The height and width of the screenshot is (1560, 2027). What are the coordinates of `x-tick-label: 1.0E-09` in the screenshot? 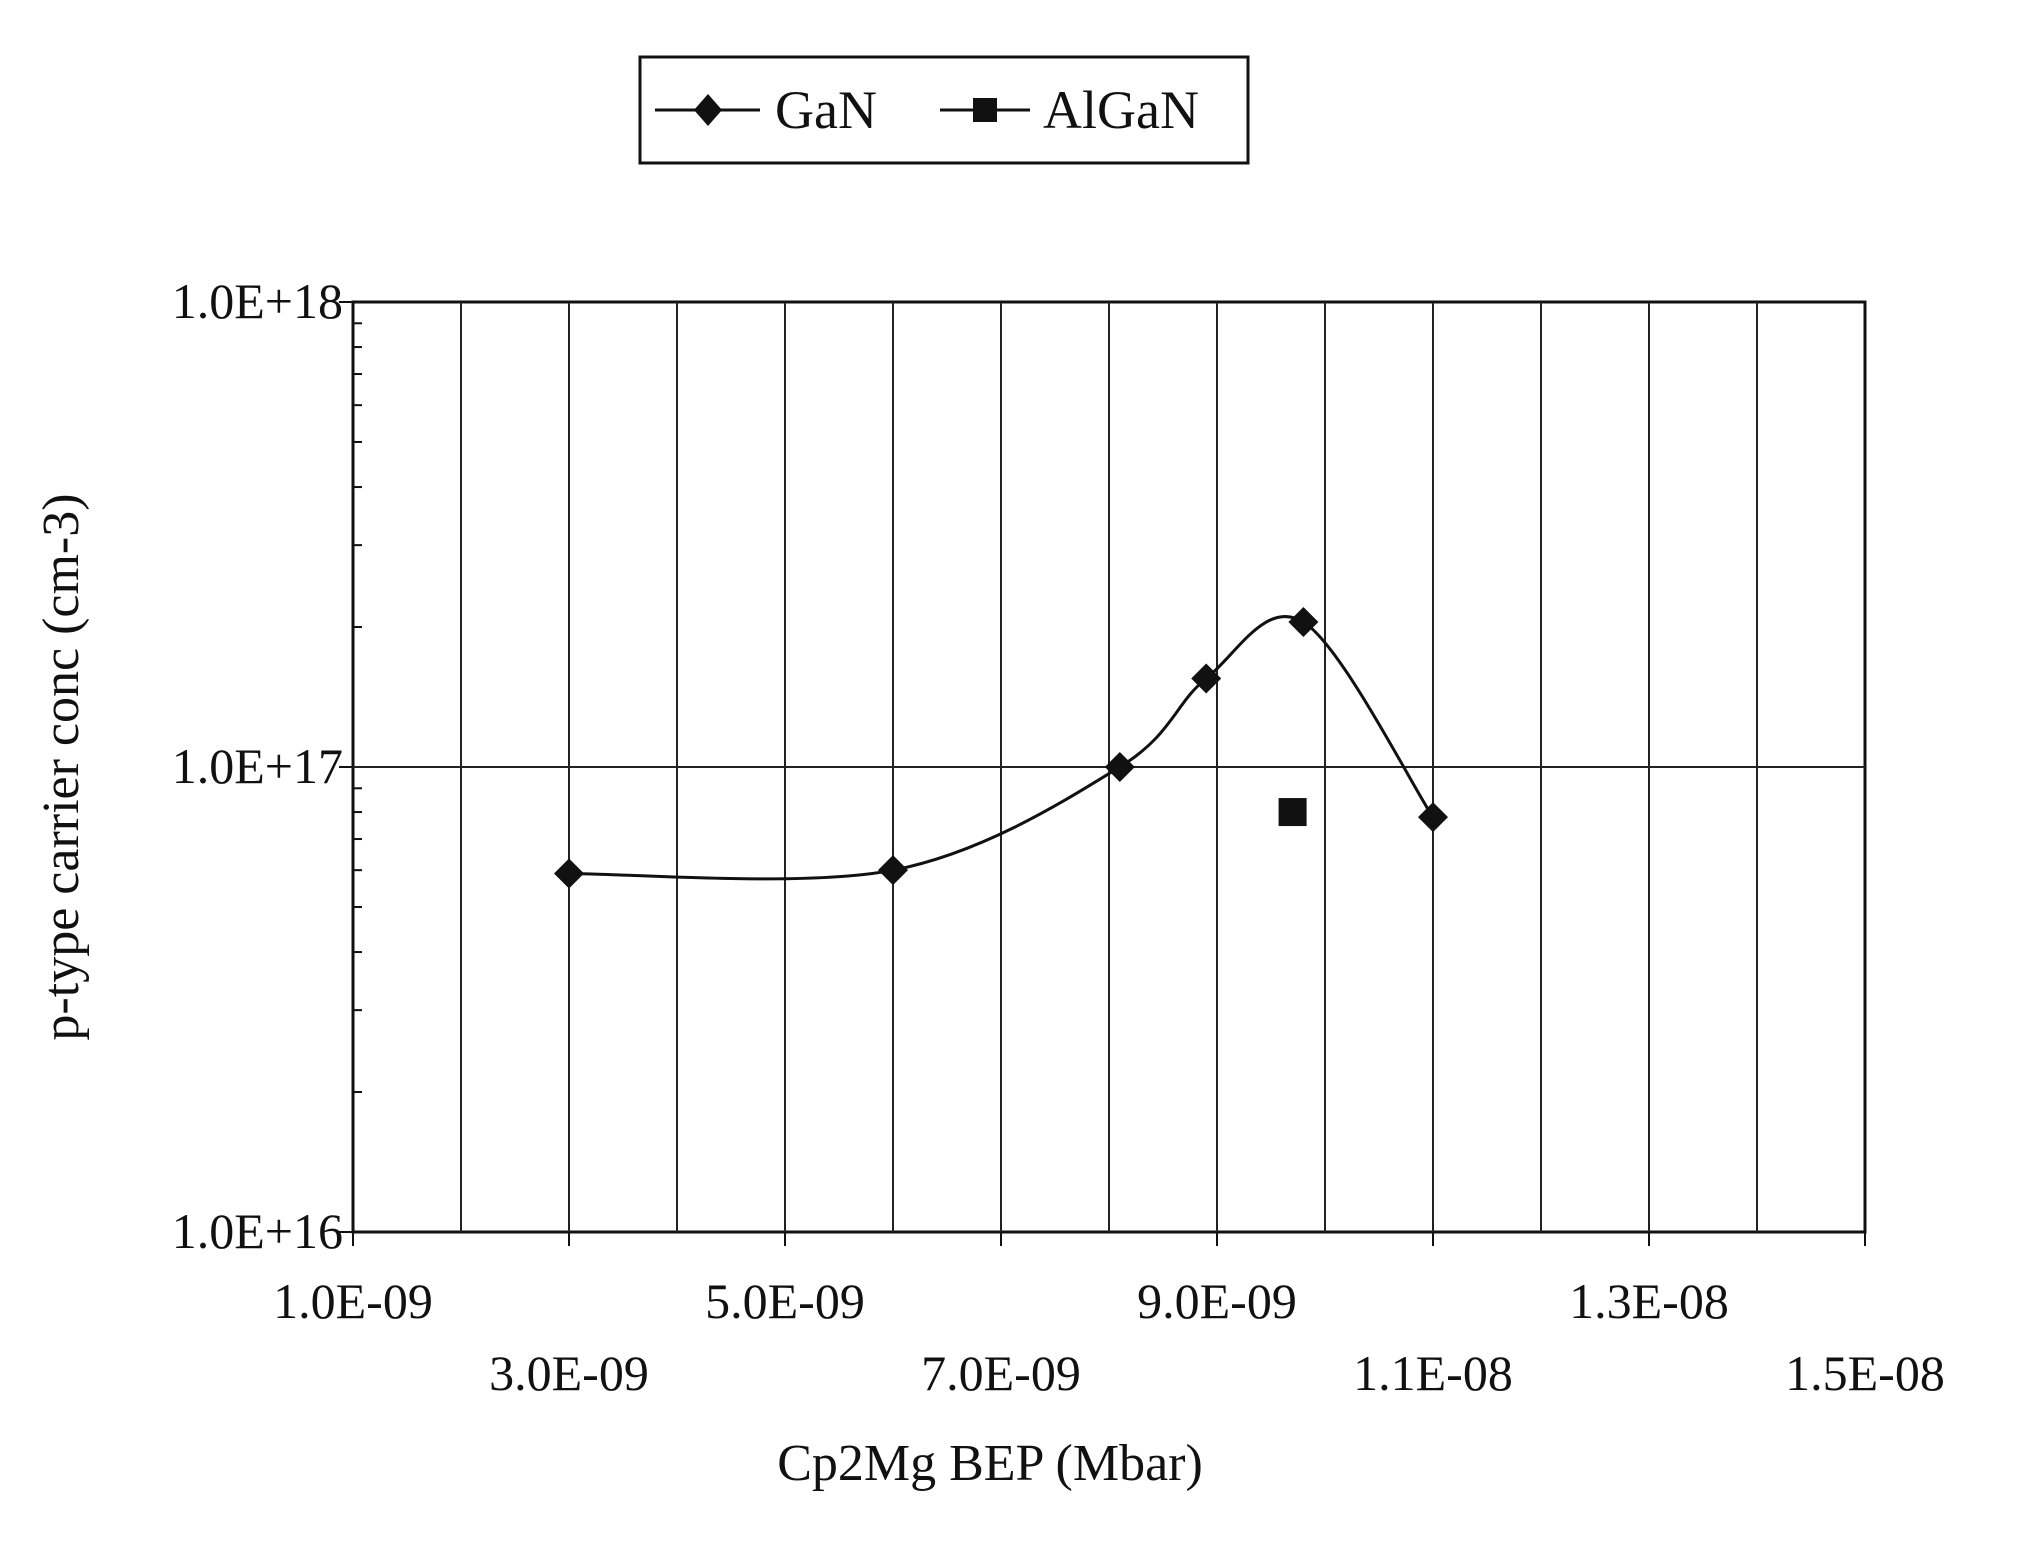 It's located at (353, 1301).